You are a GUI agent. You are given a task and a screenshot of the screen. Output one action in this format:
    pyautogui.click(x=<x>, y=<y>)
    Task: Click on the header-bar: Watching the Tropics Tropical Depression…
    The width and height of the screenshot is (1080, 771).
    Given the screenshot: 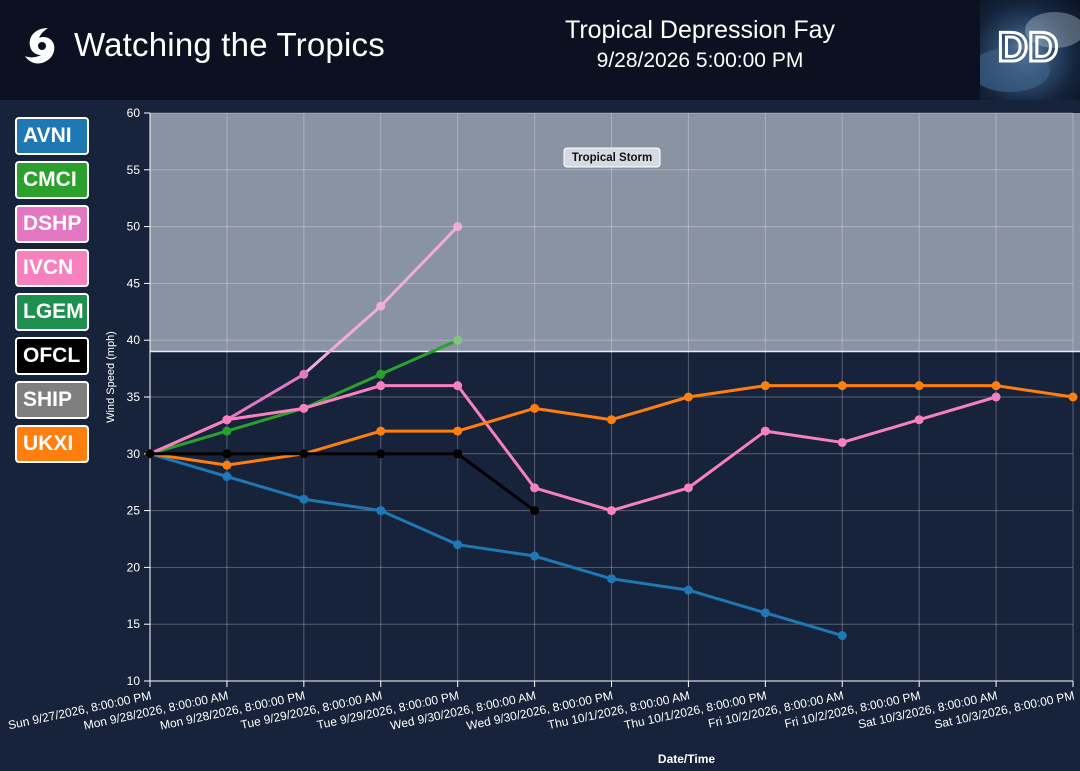 What is the action you would take?
    pyautogui.click(x=540, y=50)
    